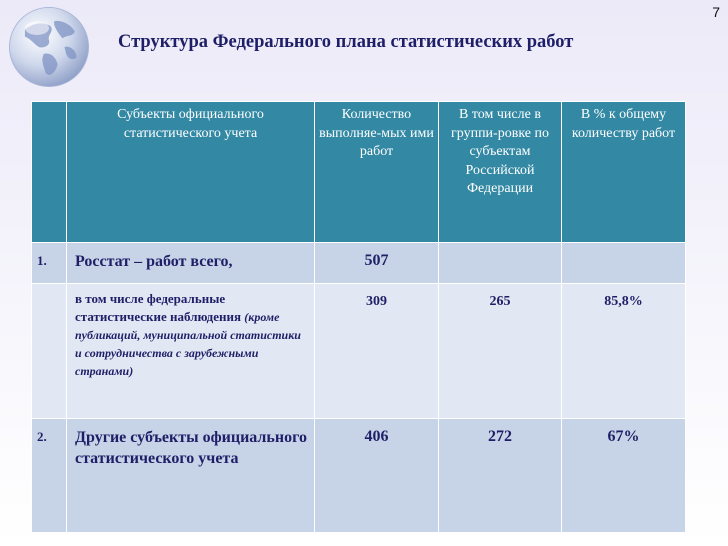  Describe the element at coordinates (623, 172) in the screenshot. I see `header-percent: В % к общему количеству работ` at that location.